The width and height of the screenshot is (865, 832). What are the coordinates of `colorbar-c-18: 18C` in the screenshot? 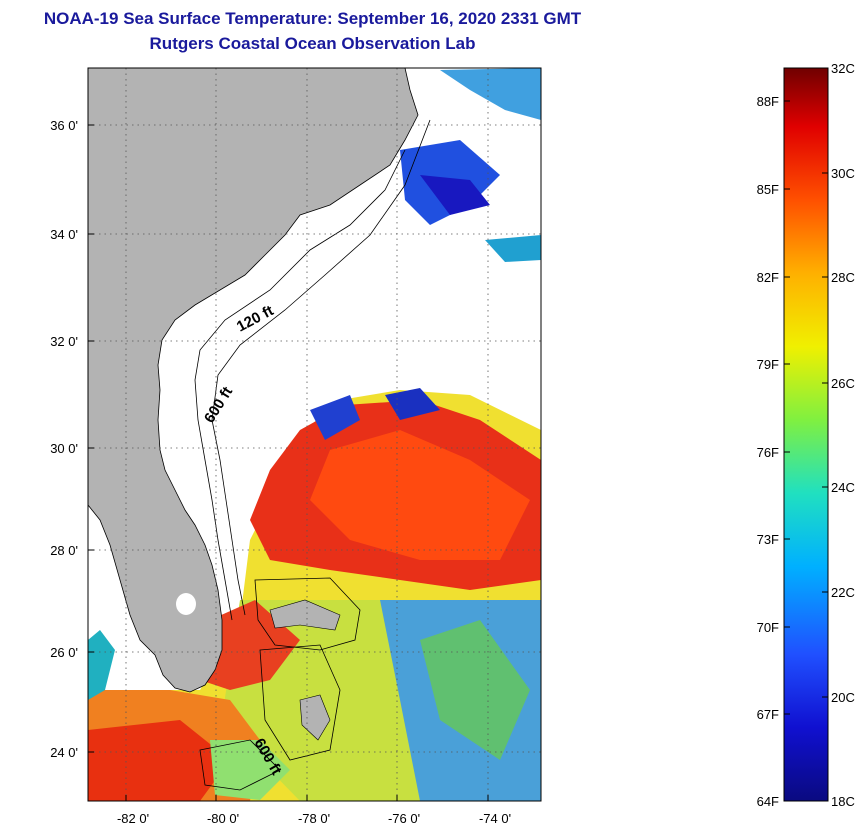 It's located at (843, 801).